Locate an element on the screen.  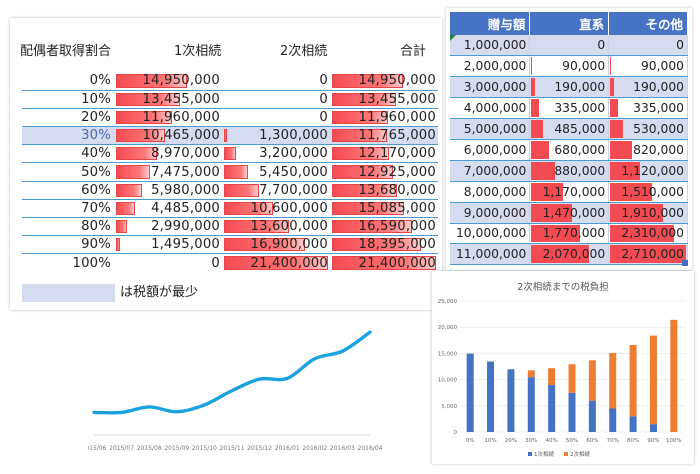
header-direct: 直系 is located at coordinates (569, 23).